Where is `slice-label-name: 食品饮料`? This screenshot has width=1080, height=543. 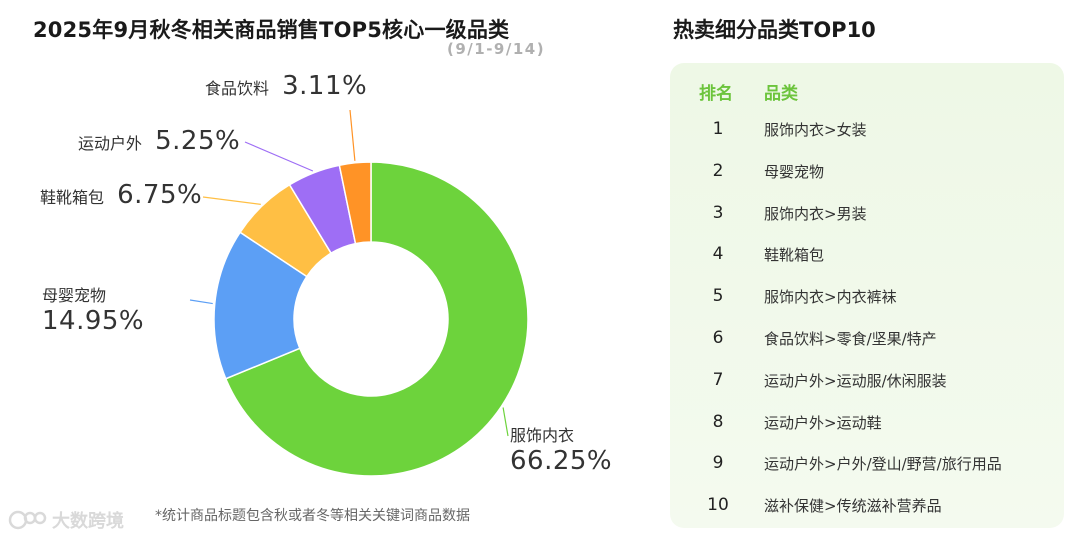
slice-label-name: 食品饮料 is located at coordinates (237, 88).